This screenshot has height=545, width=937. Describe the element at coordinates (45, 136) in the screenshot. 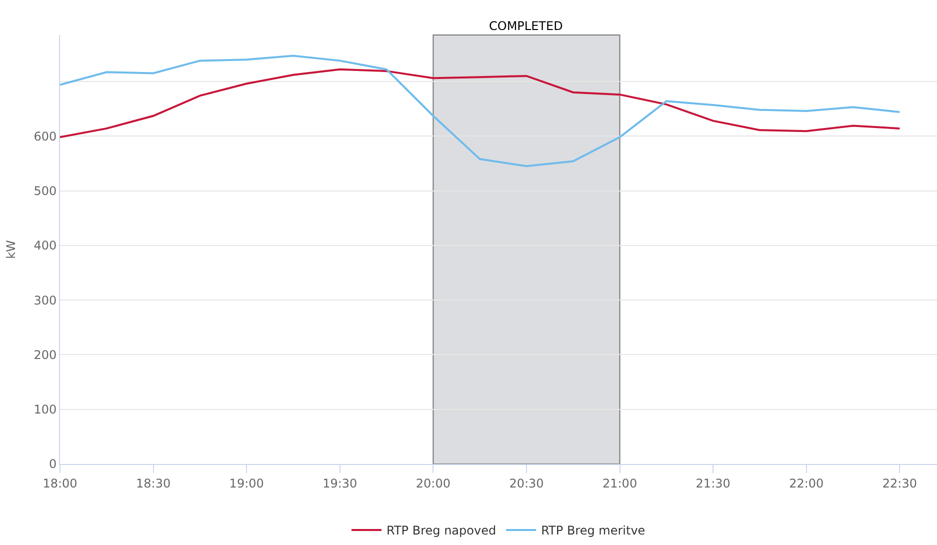

I see `y-tick-label: 600` at that location.